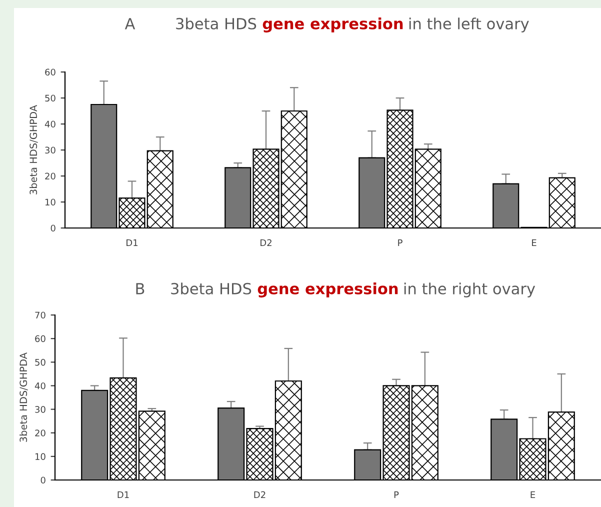 Image resolution: width=601 pixels, height=507 pixels. Describe the element at coordinates (130, 24) in the screenshot. I see `text: A` at that location.